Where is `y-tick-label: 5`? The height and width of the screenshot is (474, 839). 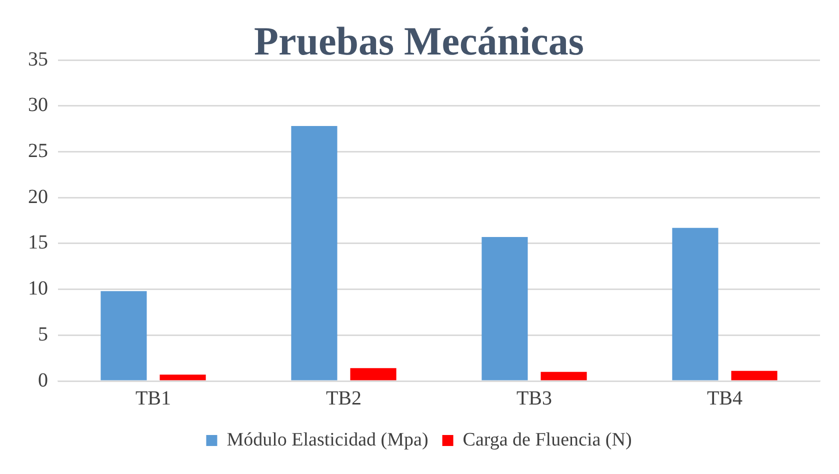 y-tick-label: 5 is located at coordinates (43, 334).